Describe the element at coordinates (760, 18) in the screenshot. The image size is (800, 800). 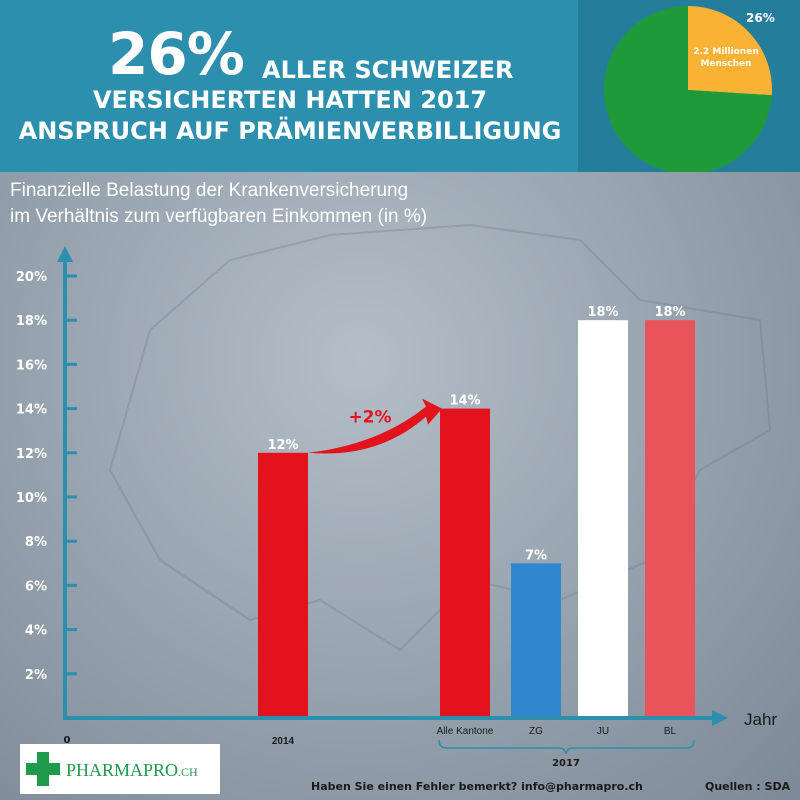
I see `pie-percent-label: 26%` at that location.